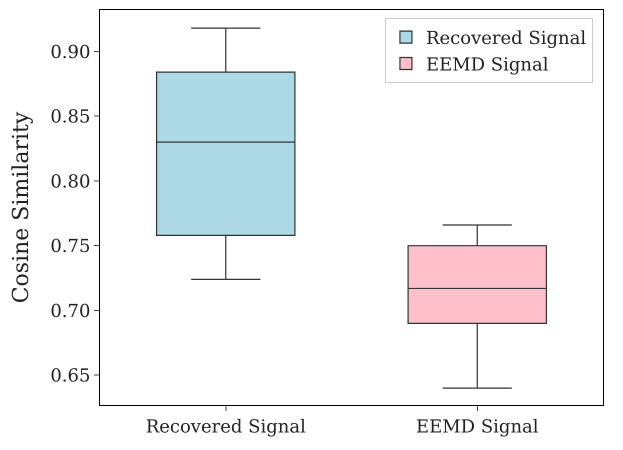 This screenshot has height=450, width=623. Describe the element at coordinates (506, 39) in the screenshot. I see `legend-label: Recovered Signal` at that location.